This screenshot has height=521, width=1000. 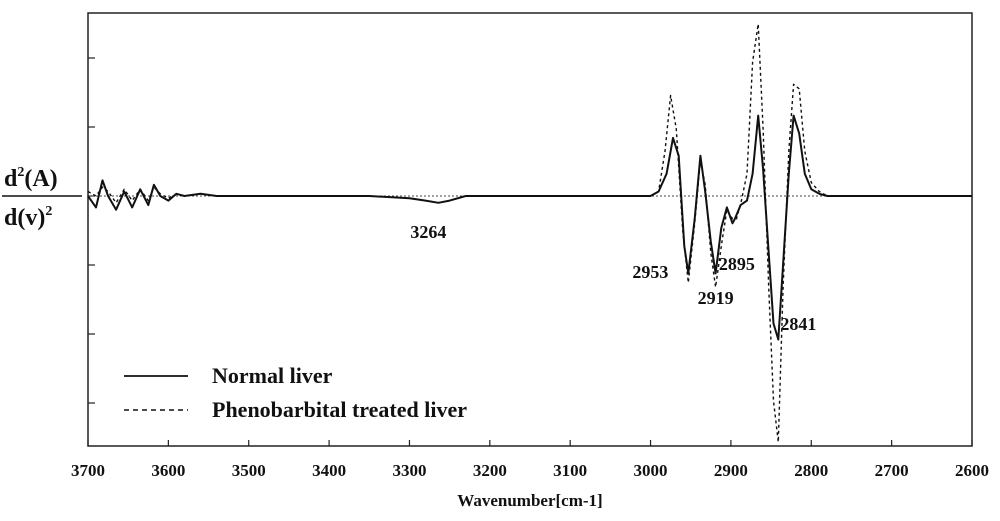 What do you see at coordinates (249, 470) in the screenshot?
I see `x-tick-label-3500: 3500` at bounding box center [249, 470].